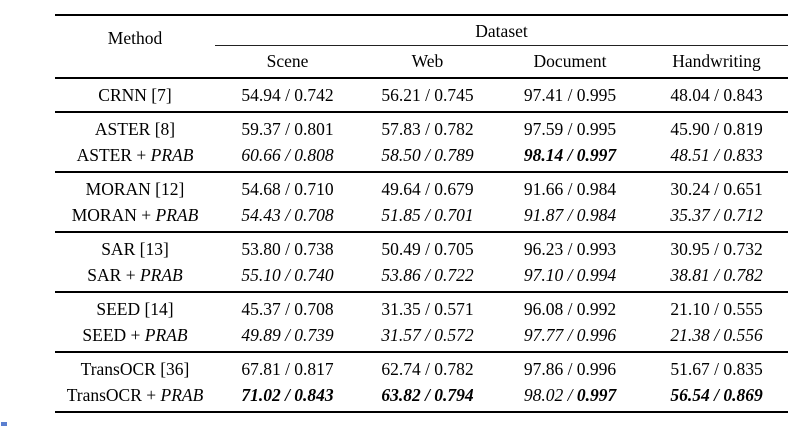 The width and height of the screenshot is (802, 427). Describe the element at coordinates (502, 30) in the screenshot. I see `column-header-dataset: Dataset` at that location.